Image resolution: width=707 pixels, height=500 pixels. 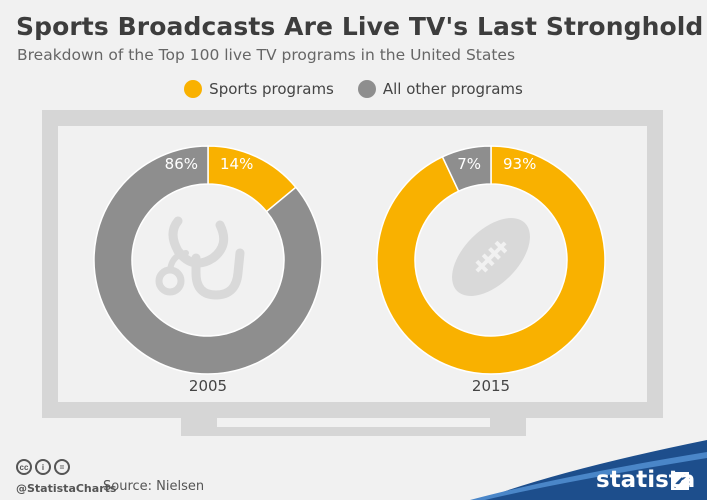 What do you see at coordinates (181, 164) in the screenshot?
I see `data-label-2005-other: 86%` at bounding box center [181, 164].